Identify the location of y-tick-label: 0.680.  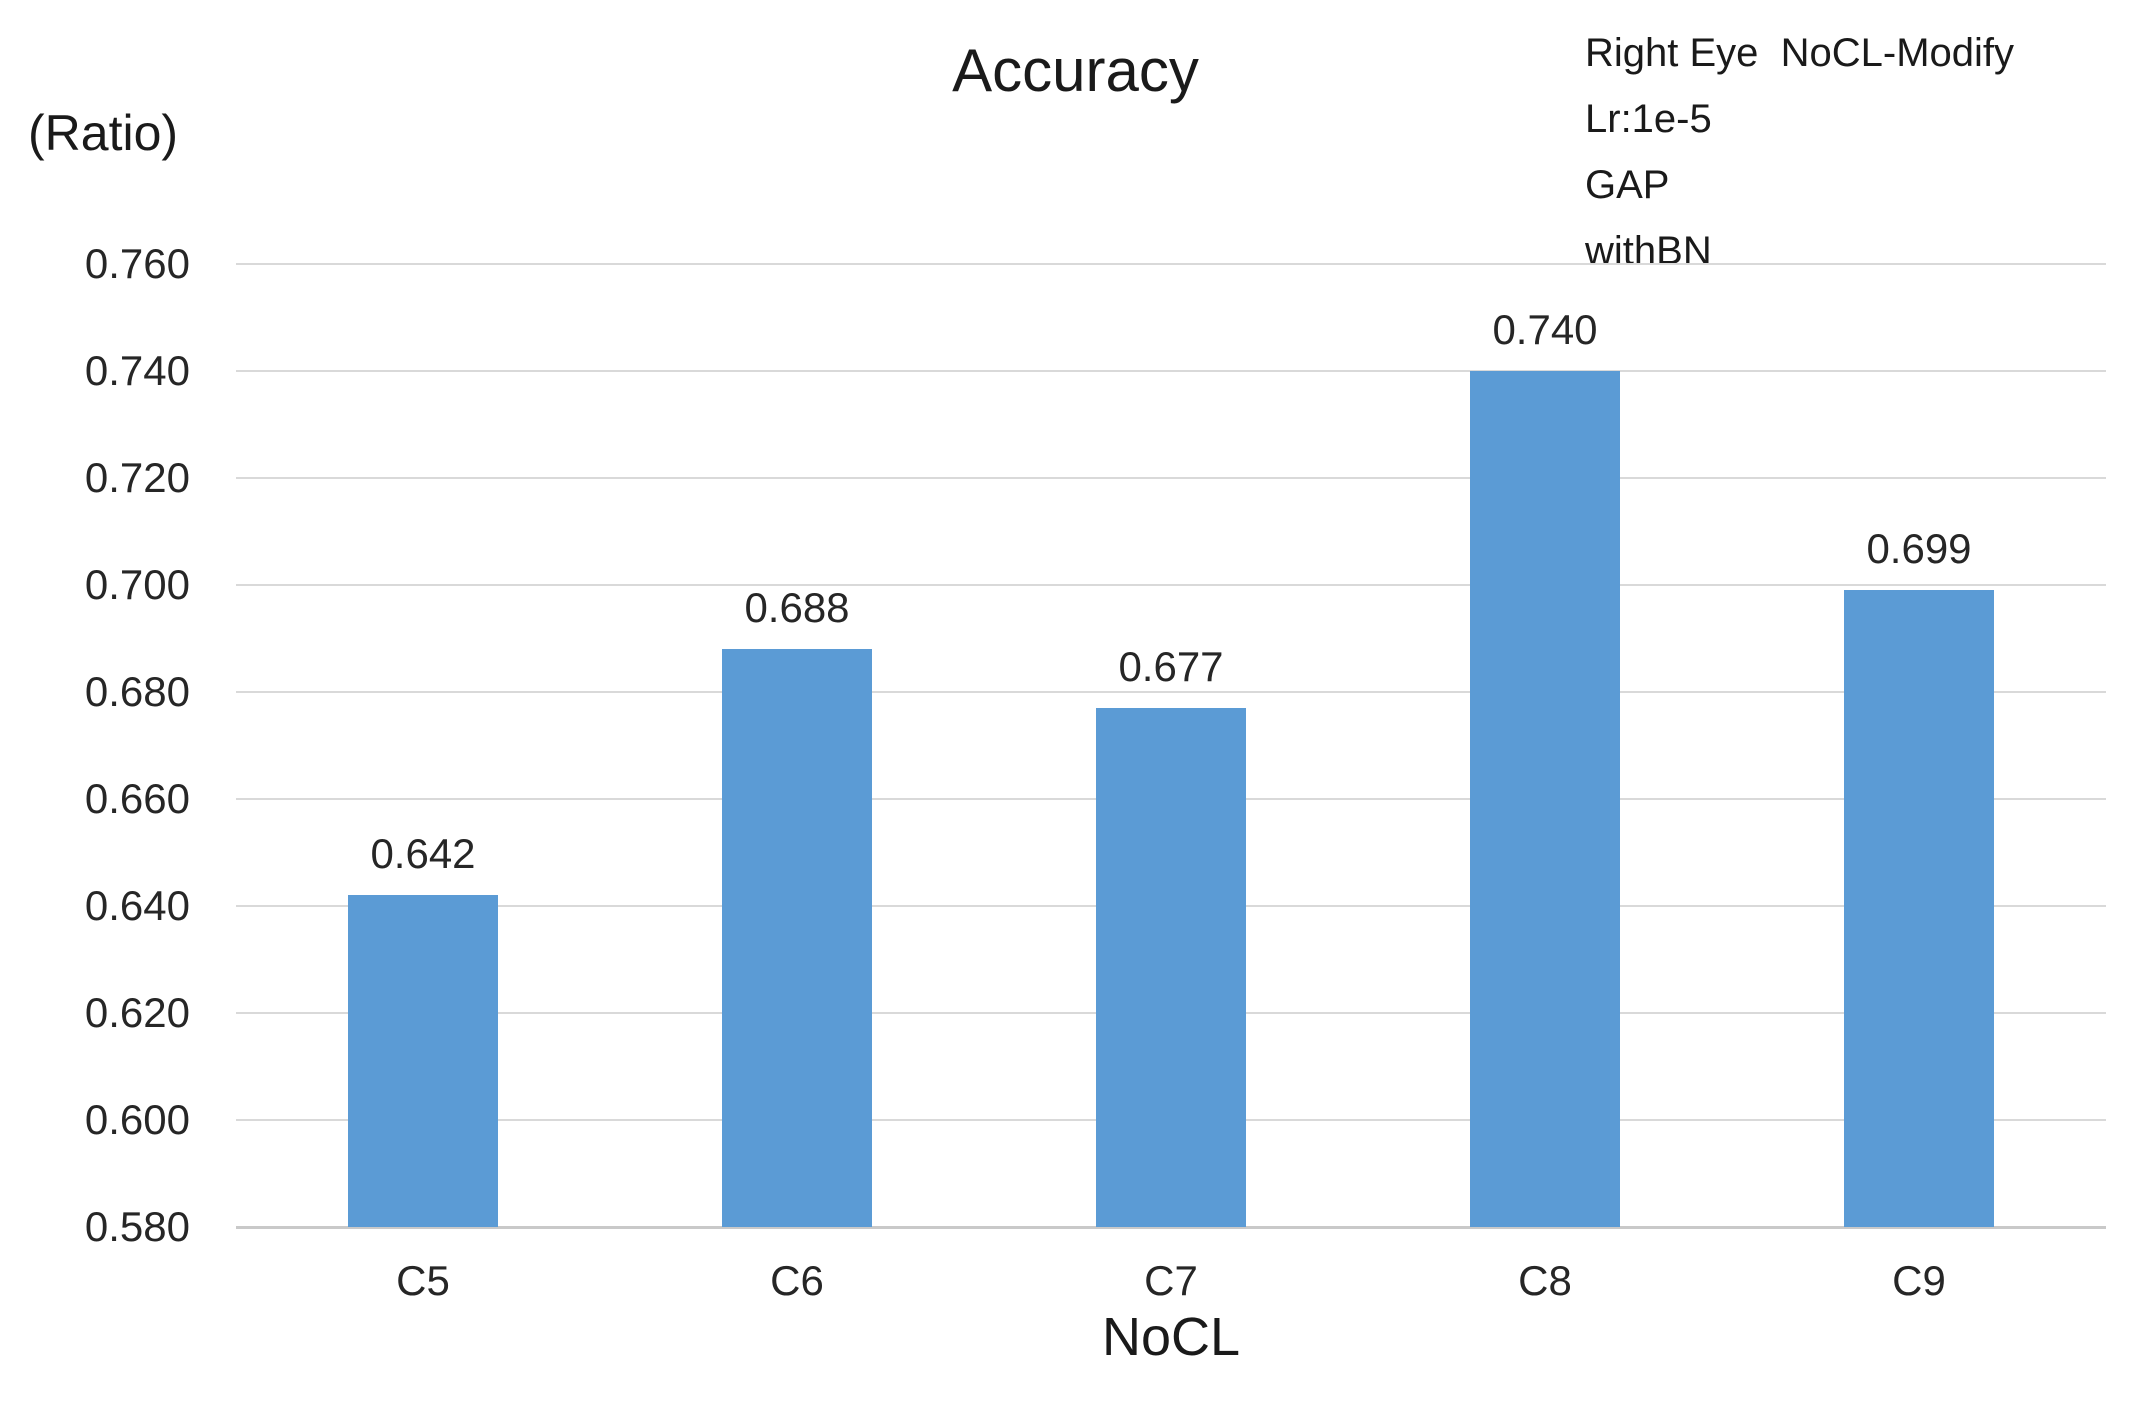
(137, 691).